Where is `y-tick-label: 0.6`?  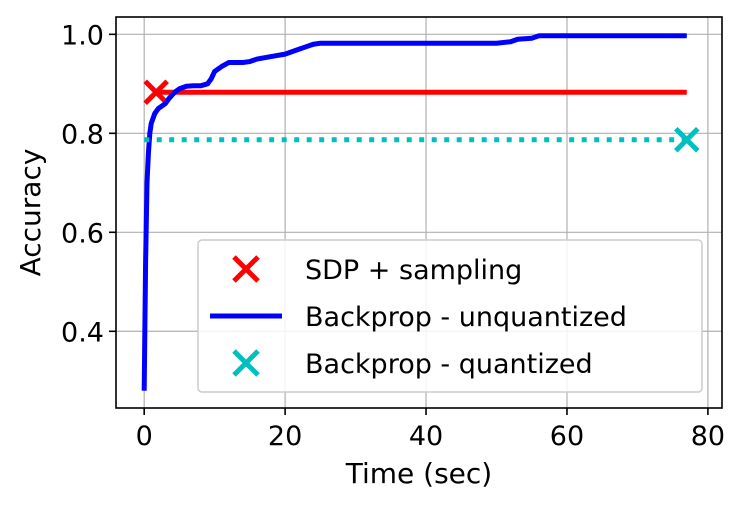
y-tick-label: 0.6 is located at coordinates (82, 233).